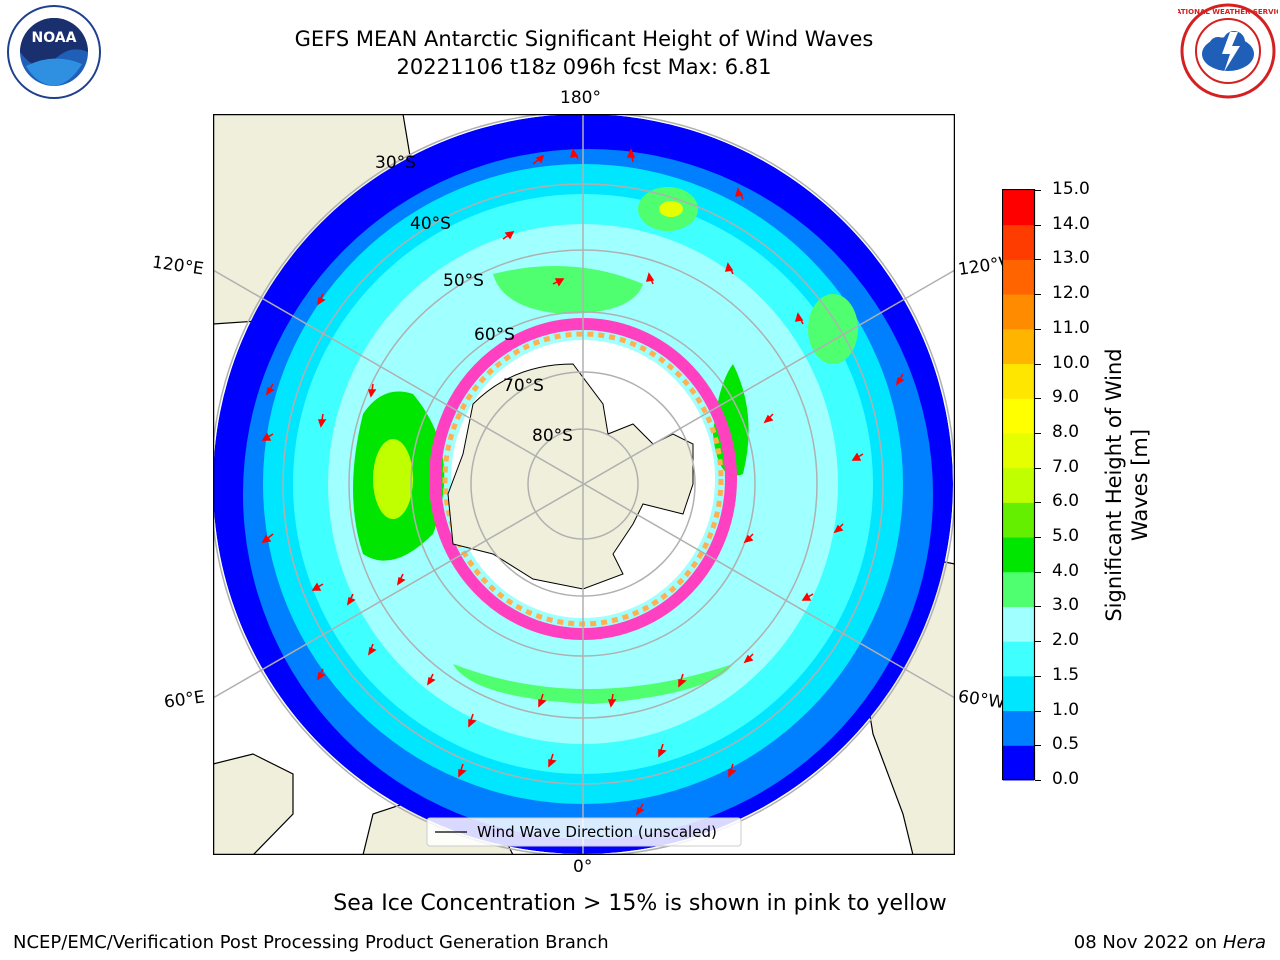 Image resolution: width=1280 pixels, height=960 pixels. What do you see at coordinates (1145, 942) in the screenshot?
I see `footer-date-text: 08 Nov 2022 on` at bounding box center [1145, 942].